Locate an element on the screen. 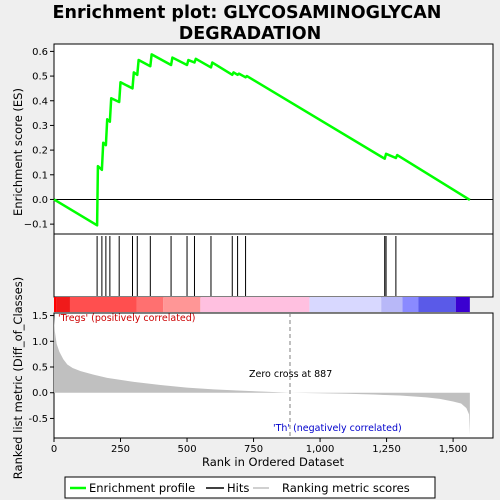  es-y-tick-label: 0.2 is located at coordinates (40, 151).